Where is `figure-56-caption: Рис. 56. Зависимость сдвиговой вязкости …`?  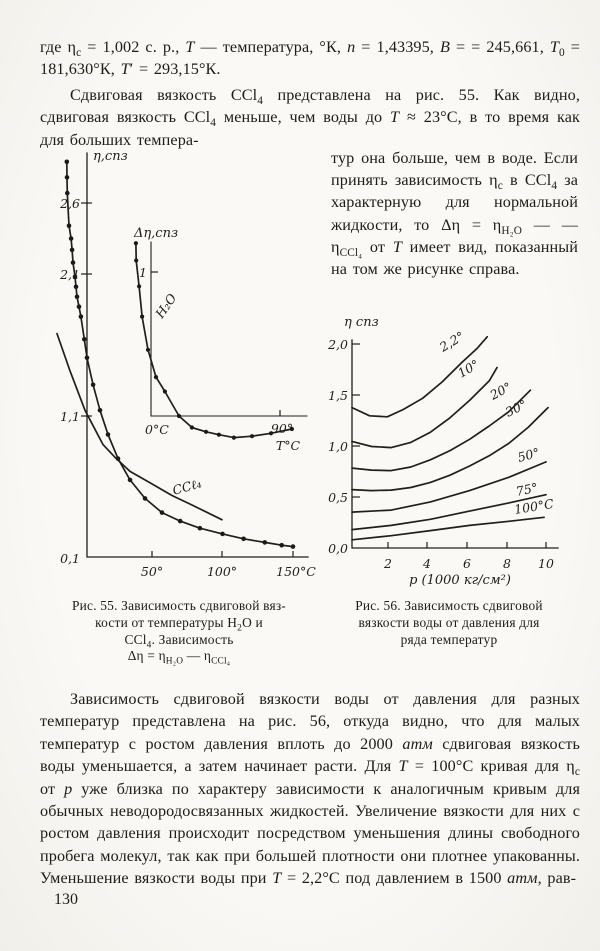
figure-56-caption: Рис. 56. Зависимость сдвиговой вязкости … is located at coordinates (449, 623).